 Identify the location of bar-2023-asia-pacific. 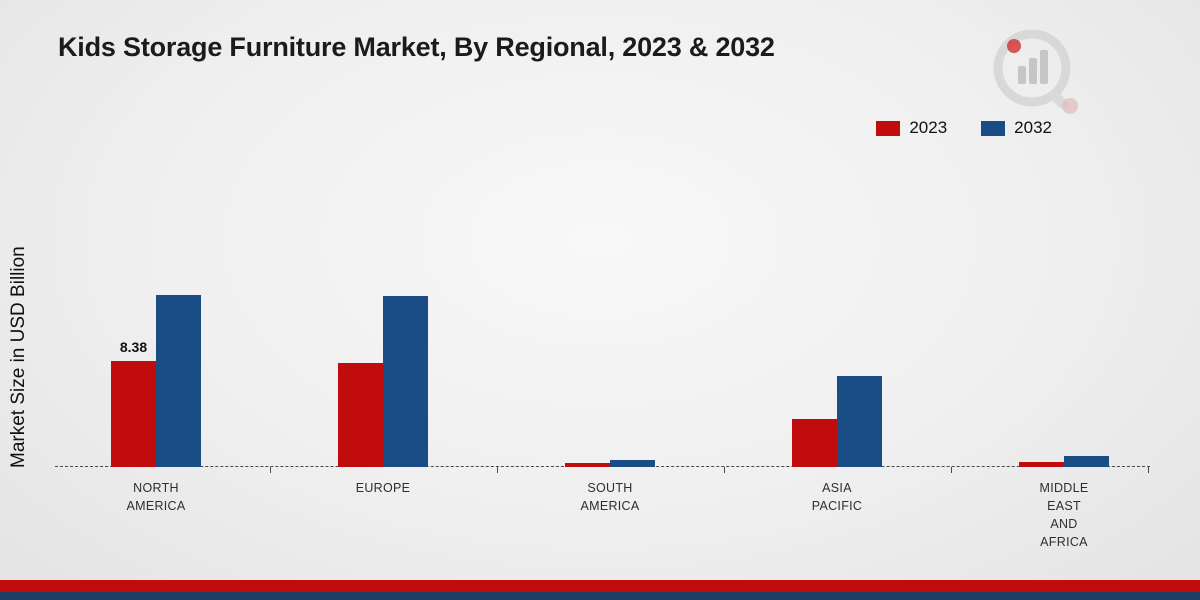
(814, 443).